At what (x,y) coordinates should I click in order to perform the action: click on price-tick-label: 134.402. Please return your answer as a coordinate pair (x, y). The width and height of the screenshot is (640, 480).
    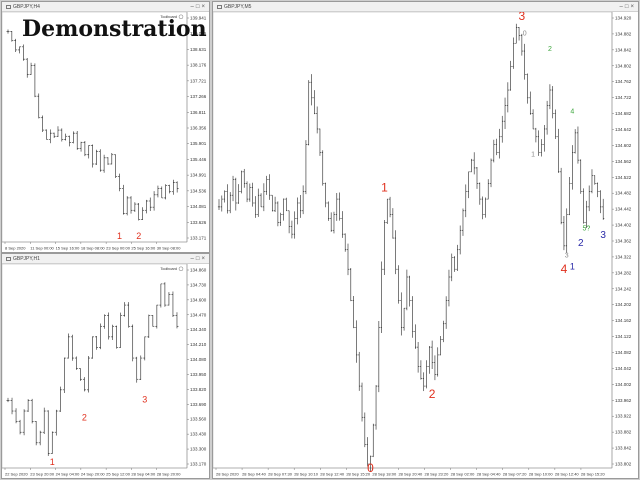
    Looking at the image, I should click on (623, 225).